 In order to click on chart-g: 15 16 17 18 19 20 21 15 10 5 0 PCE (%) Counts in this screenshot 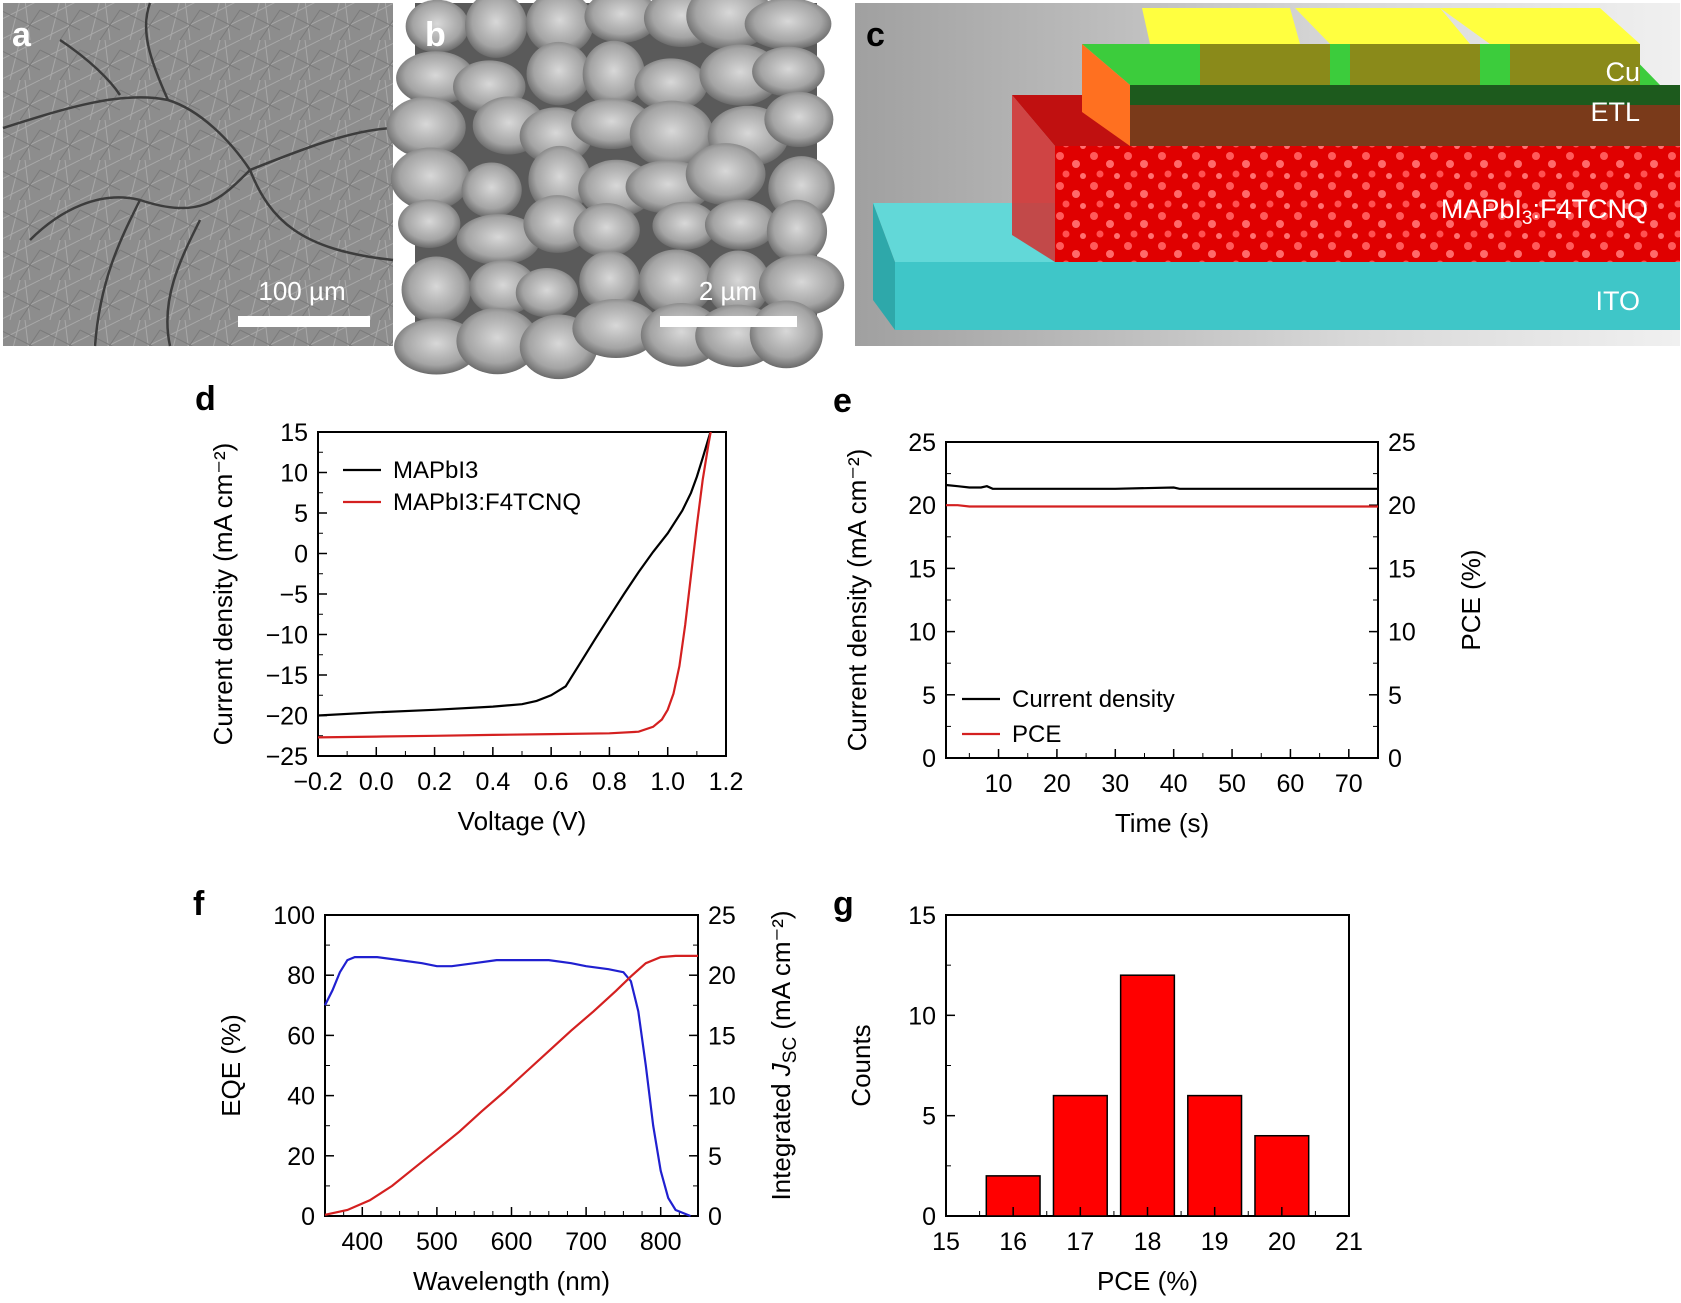, I will do `click(1104, 1099)`.